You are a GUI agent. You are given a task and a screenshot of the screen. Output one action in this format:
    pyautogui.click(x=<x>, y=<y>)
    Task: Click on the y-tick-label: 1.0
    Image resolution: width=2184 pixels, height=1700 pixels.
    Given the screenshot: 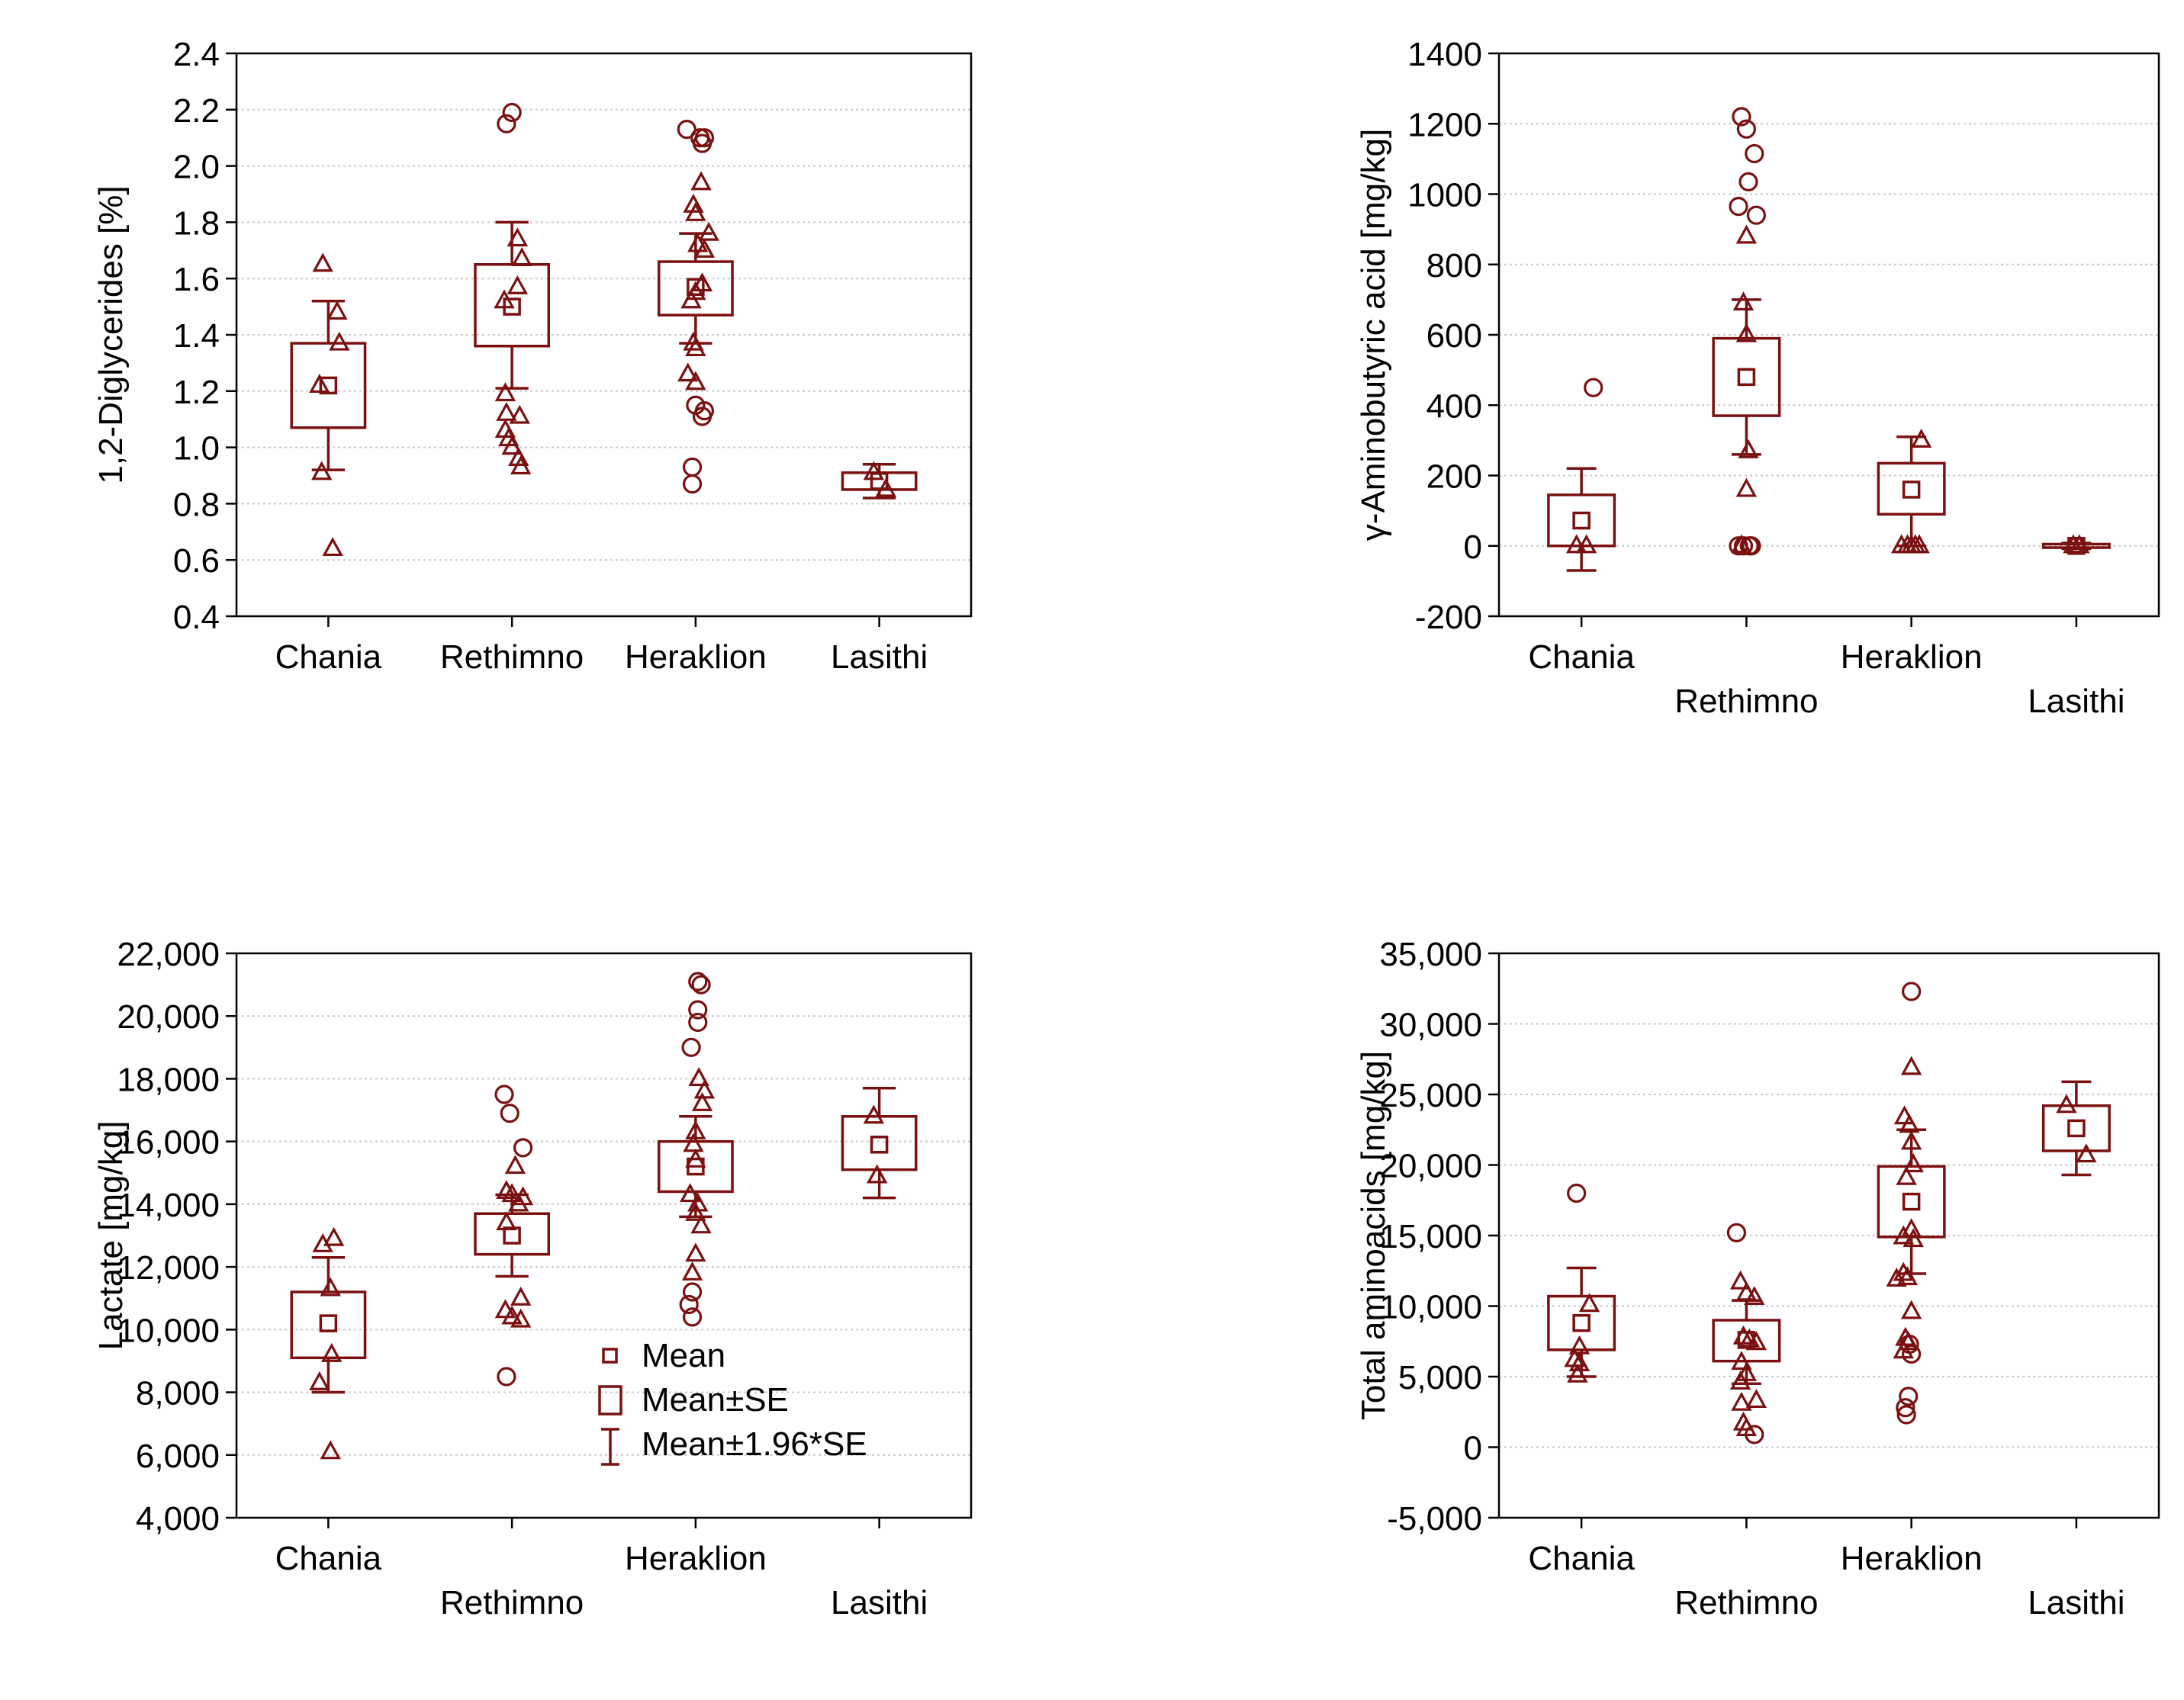 What is the action you would take?
    pyautogui.click(x=196, y=449)
    